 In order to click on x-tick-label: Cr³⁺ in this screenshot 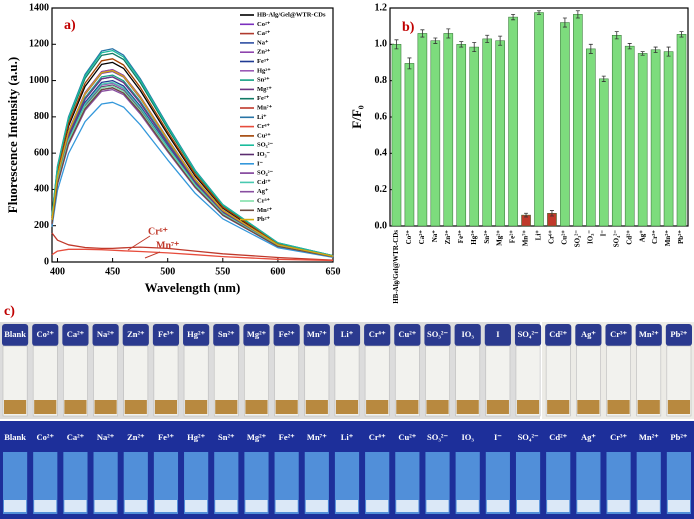, I will do `click(655, 237)`.